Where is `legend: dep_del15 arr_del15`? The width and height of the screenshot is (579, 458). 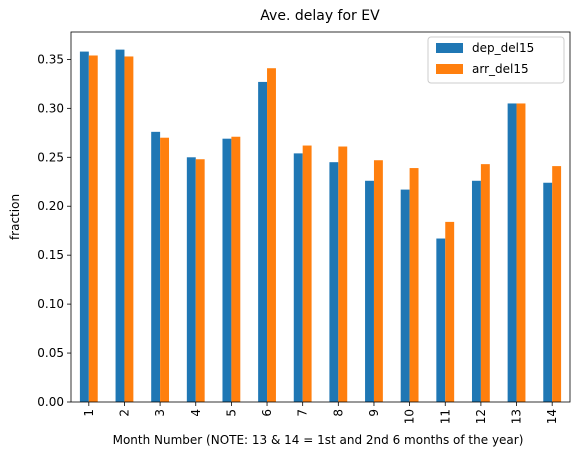
legend: dep_del15 arr_del15 is located at coordinates (496, 60).